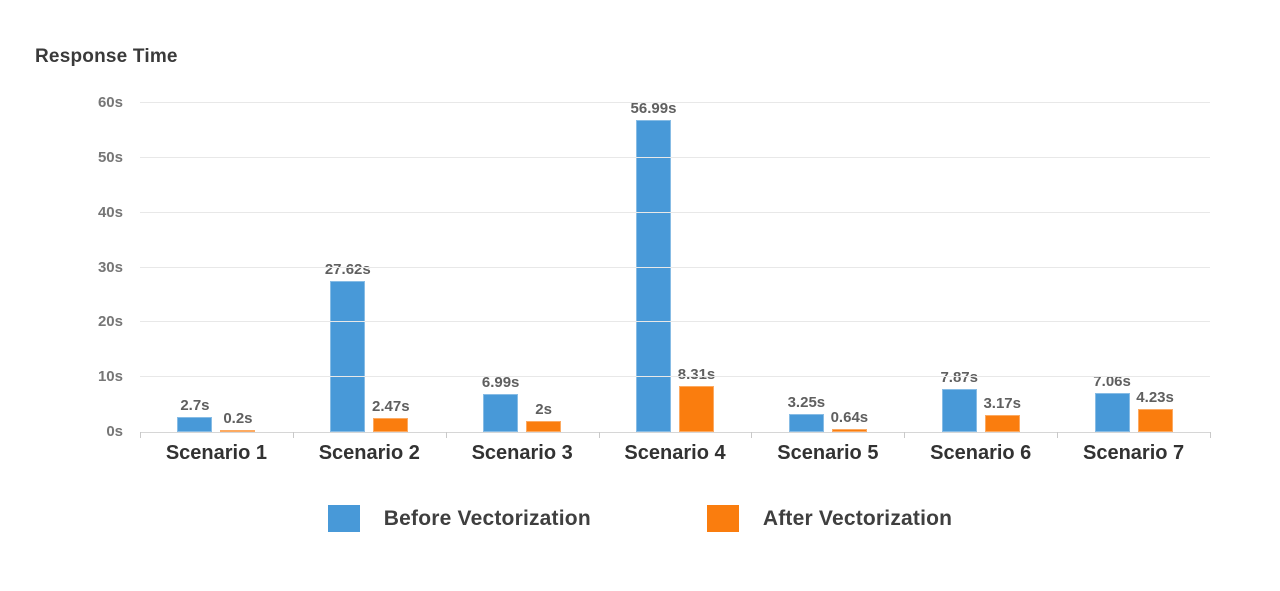  What do you see at coordinates (857, 518) in the screenshot?
I see `legend-label-after: After Vectorization` at bounding box center [857, 518].